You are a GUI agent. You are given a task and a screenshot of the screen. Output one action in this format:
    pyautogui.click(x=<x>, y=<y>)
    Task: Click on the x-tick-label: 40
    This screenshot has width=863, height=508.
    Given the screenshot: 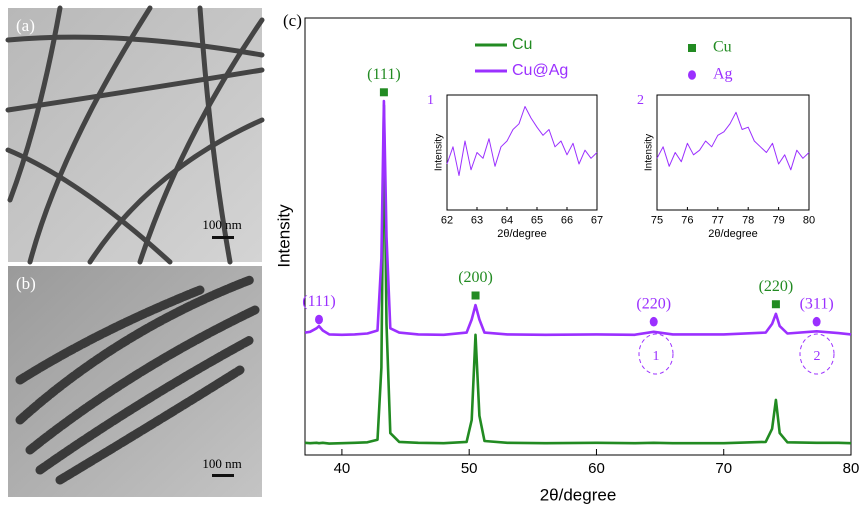 What is the action you would take?
    pyautogui.click(x=342, y=468)
    